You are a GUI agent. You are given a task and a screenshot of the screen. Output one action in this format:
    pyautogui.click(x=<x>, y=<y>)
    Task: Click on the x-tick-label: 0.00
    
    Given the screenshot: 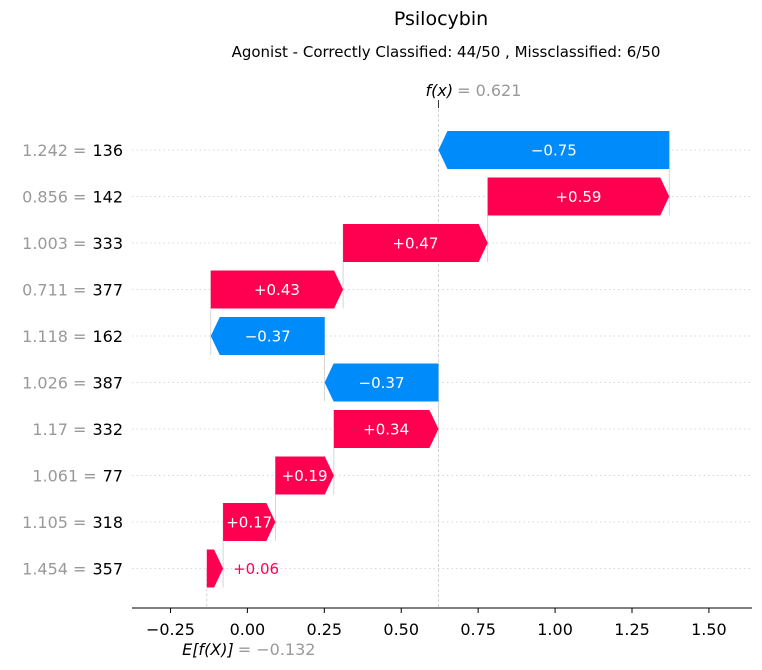 What is the action you would take?
    pyautogui.click(x=248, y=629)
    